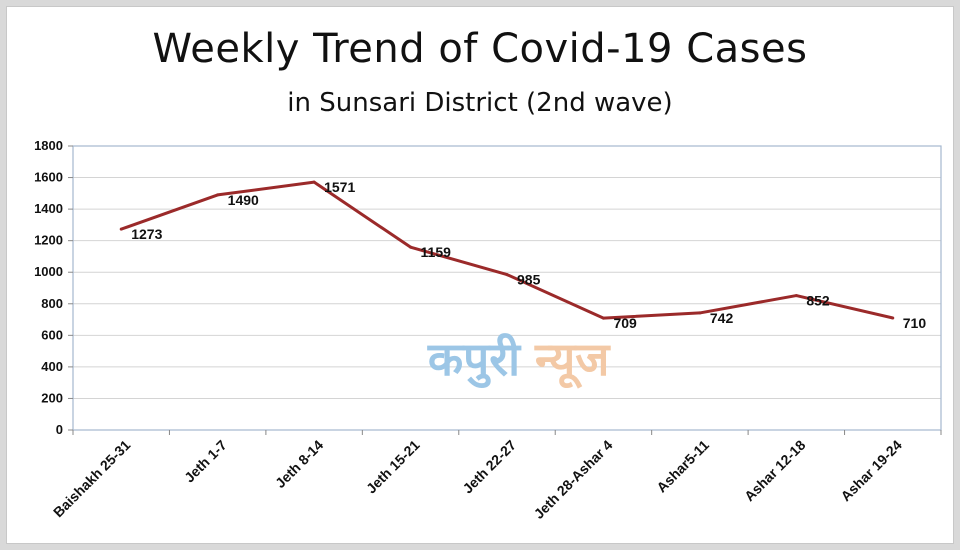 This screenshot has width=960, height=550. Describe the element at coordinates (92, 479) in the screenshot. I see `x-category-label: Baishakh 25-31` at that location.